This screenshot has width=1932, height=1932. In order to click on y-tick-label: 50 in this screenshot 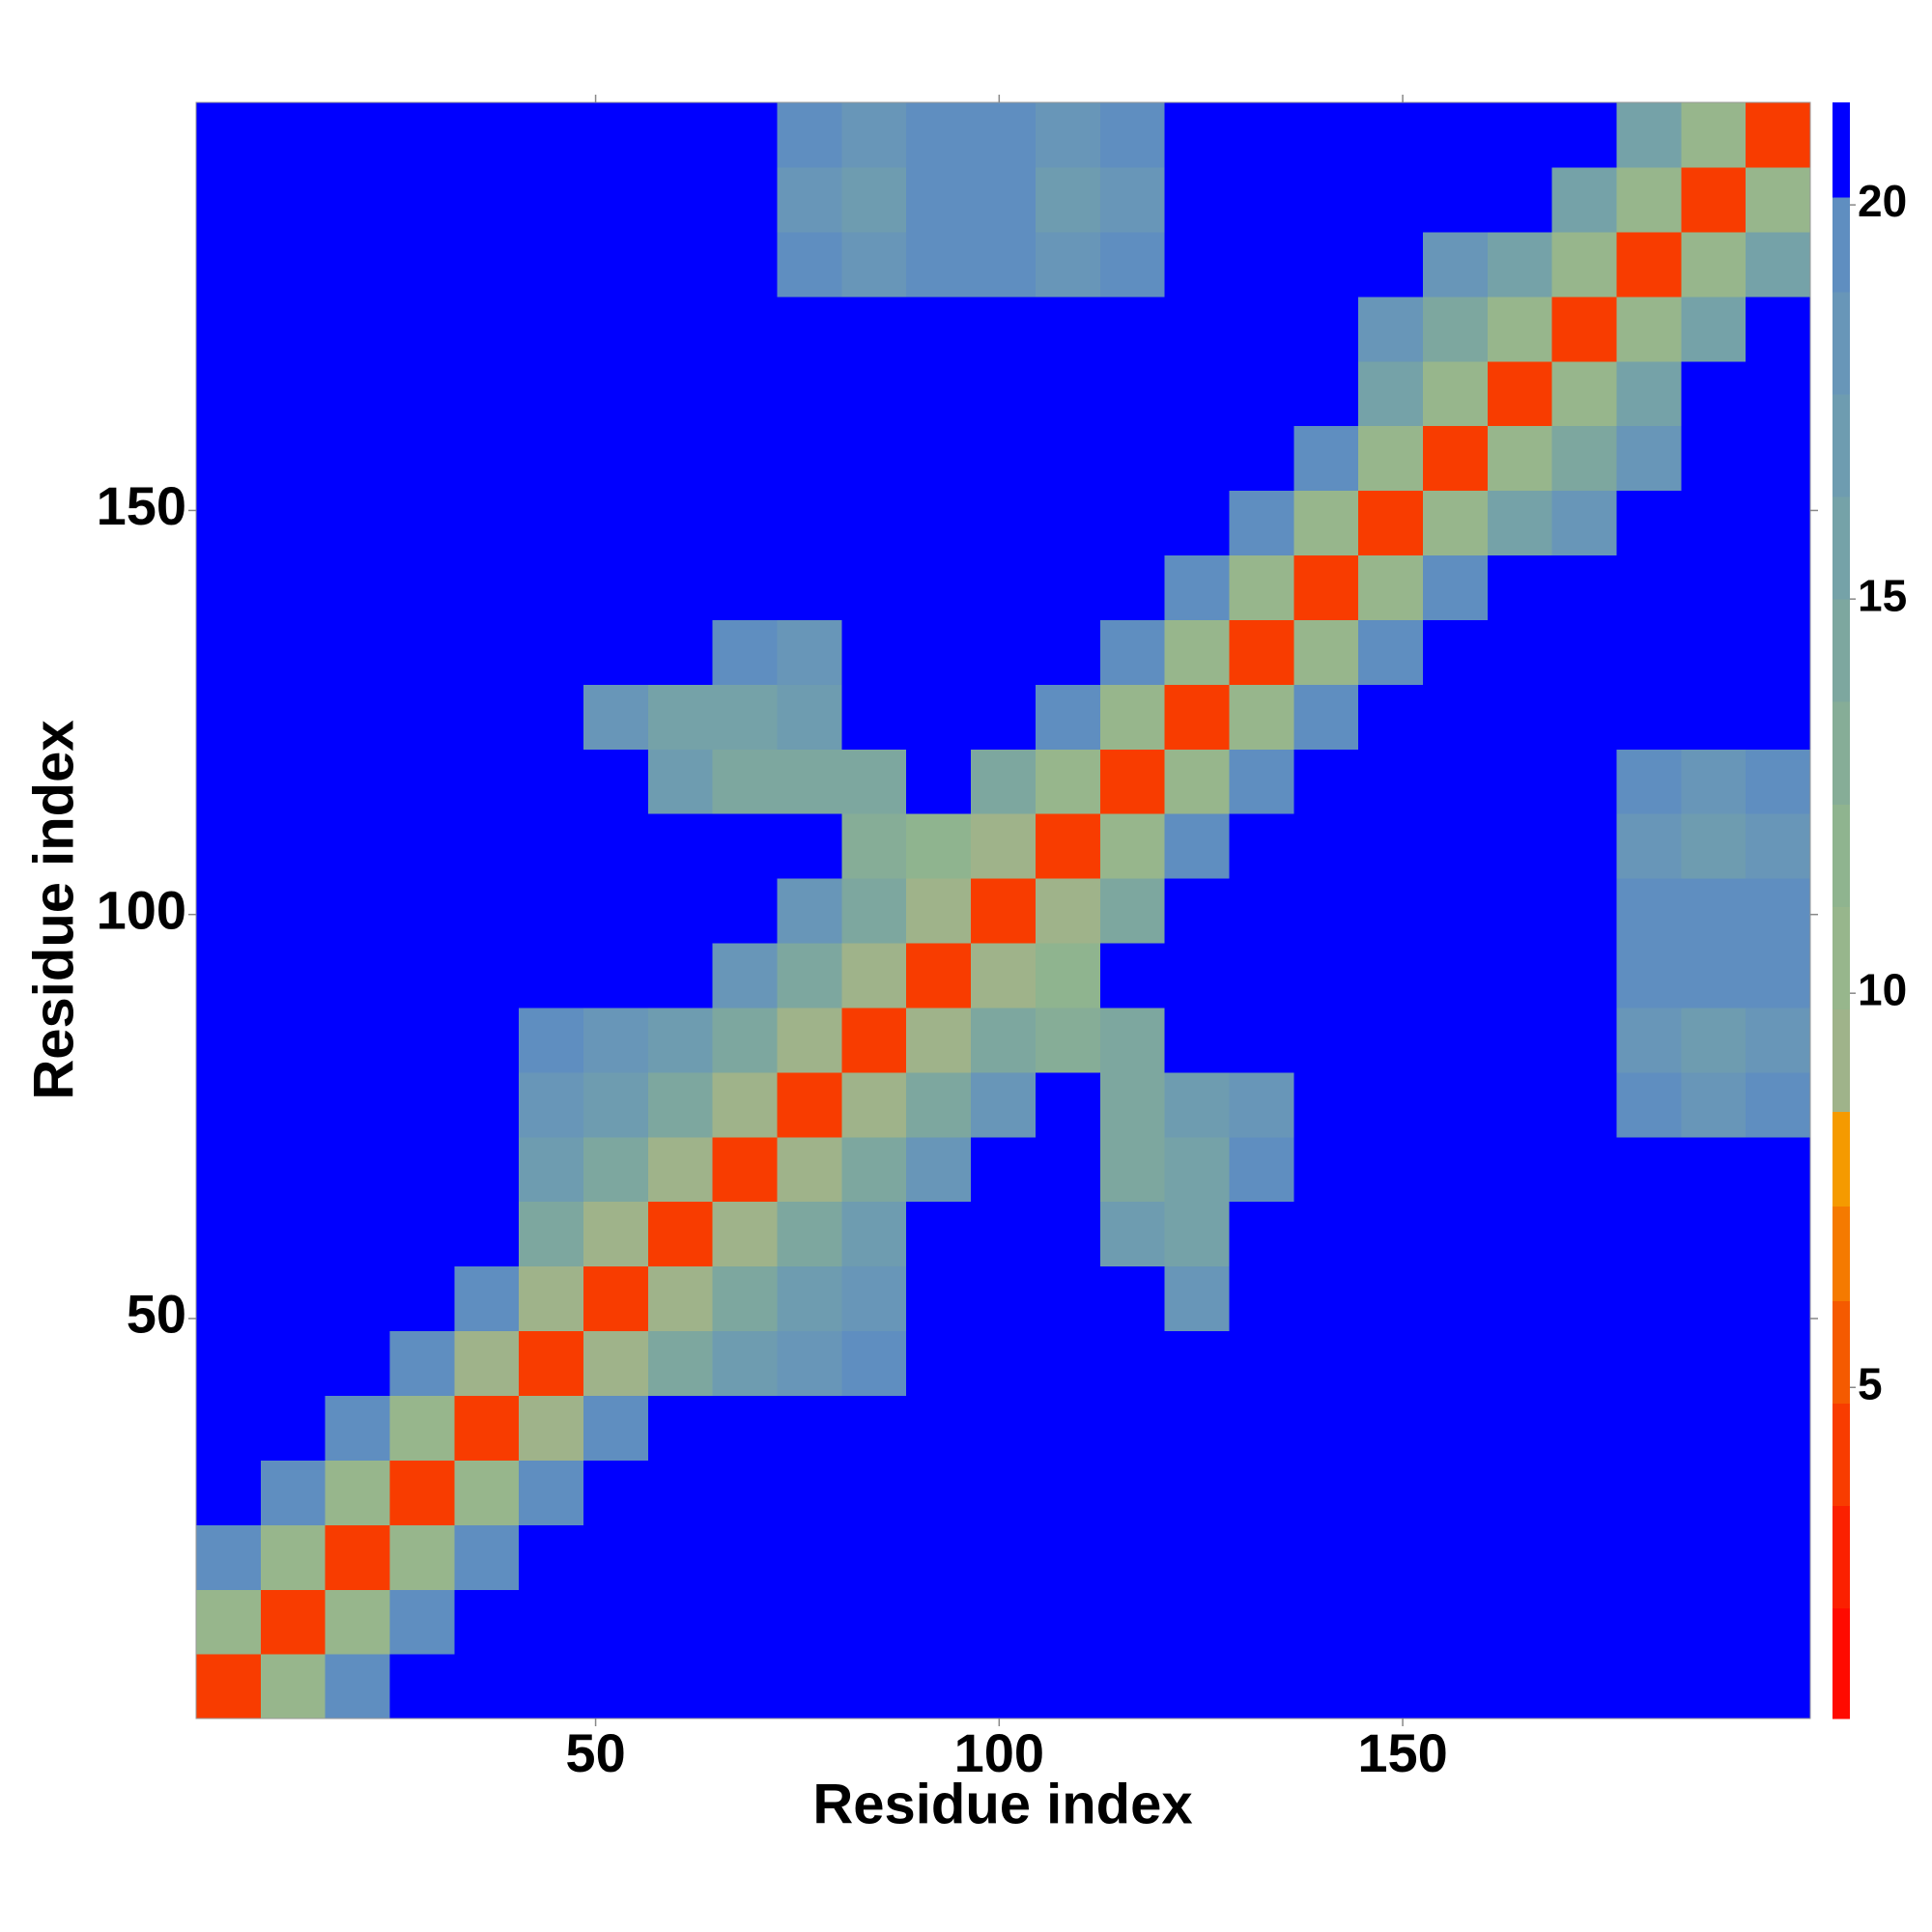, I will do `click(156, 1314)`.